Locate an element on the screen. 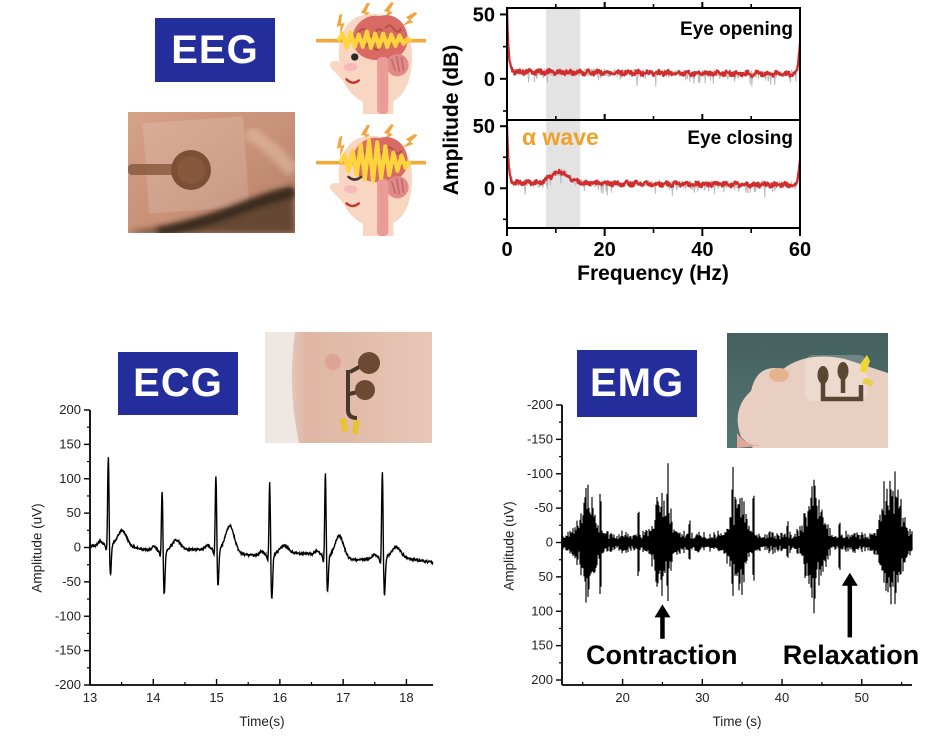 The width and height of the screenshot is (949, 737). emg-label-text: EMG is located at coordinates (637, 383).